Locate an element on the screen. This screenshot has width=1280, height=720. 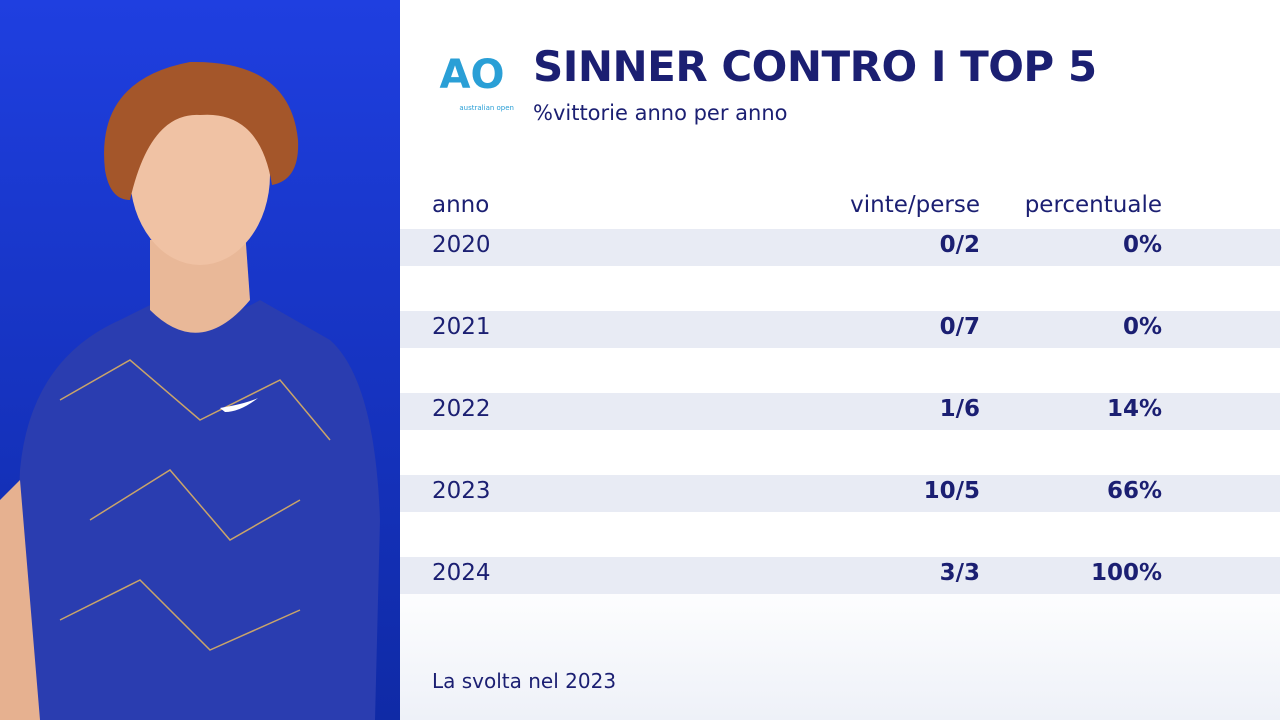
table-cell: 10/5 is located at coordinates (951, 491).